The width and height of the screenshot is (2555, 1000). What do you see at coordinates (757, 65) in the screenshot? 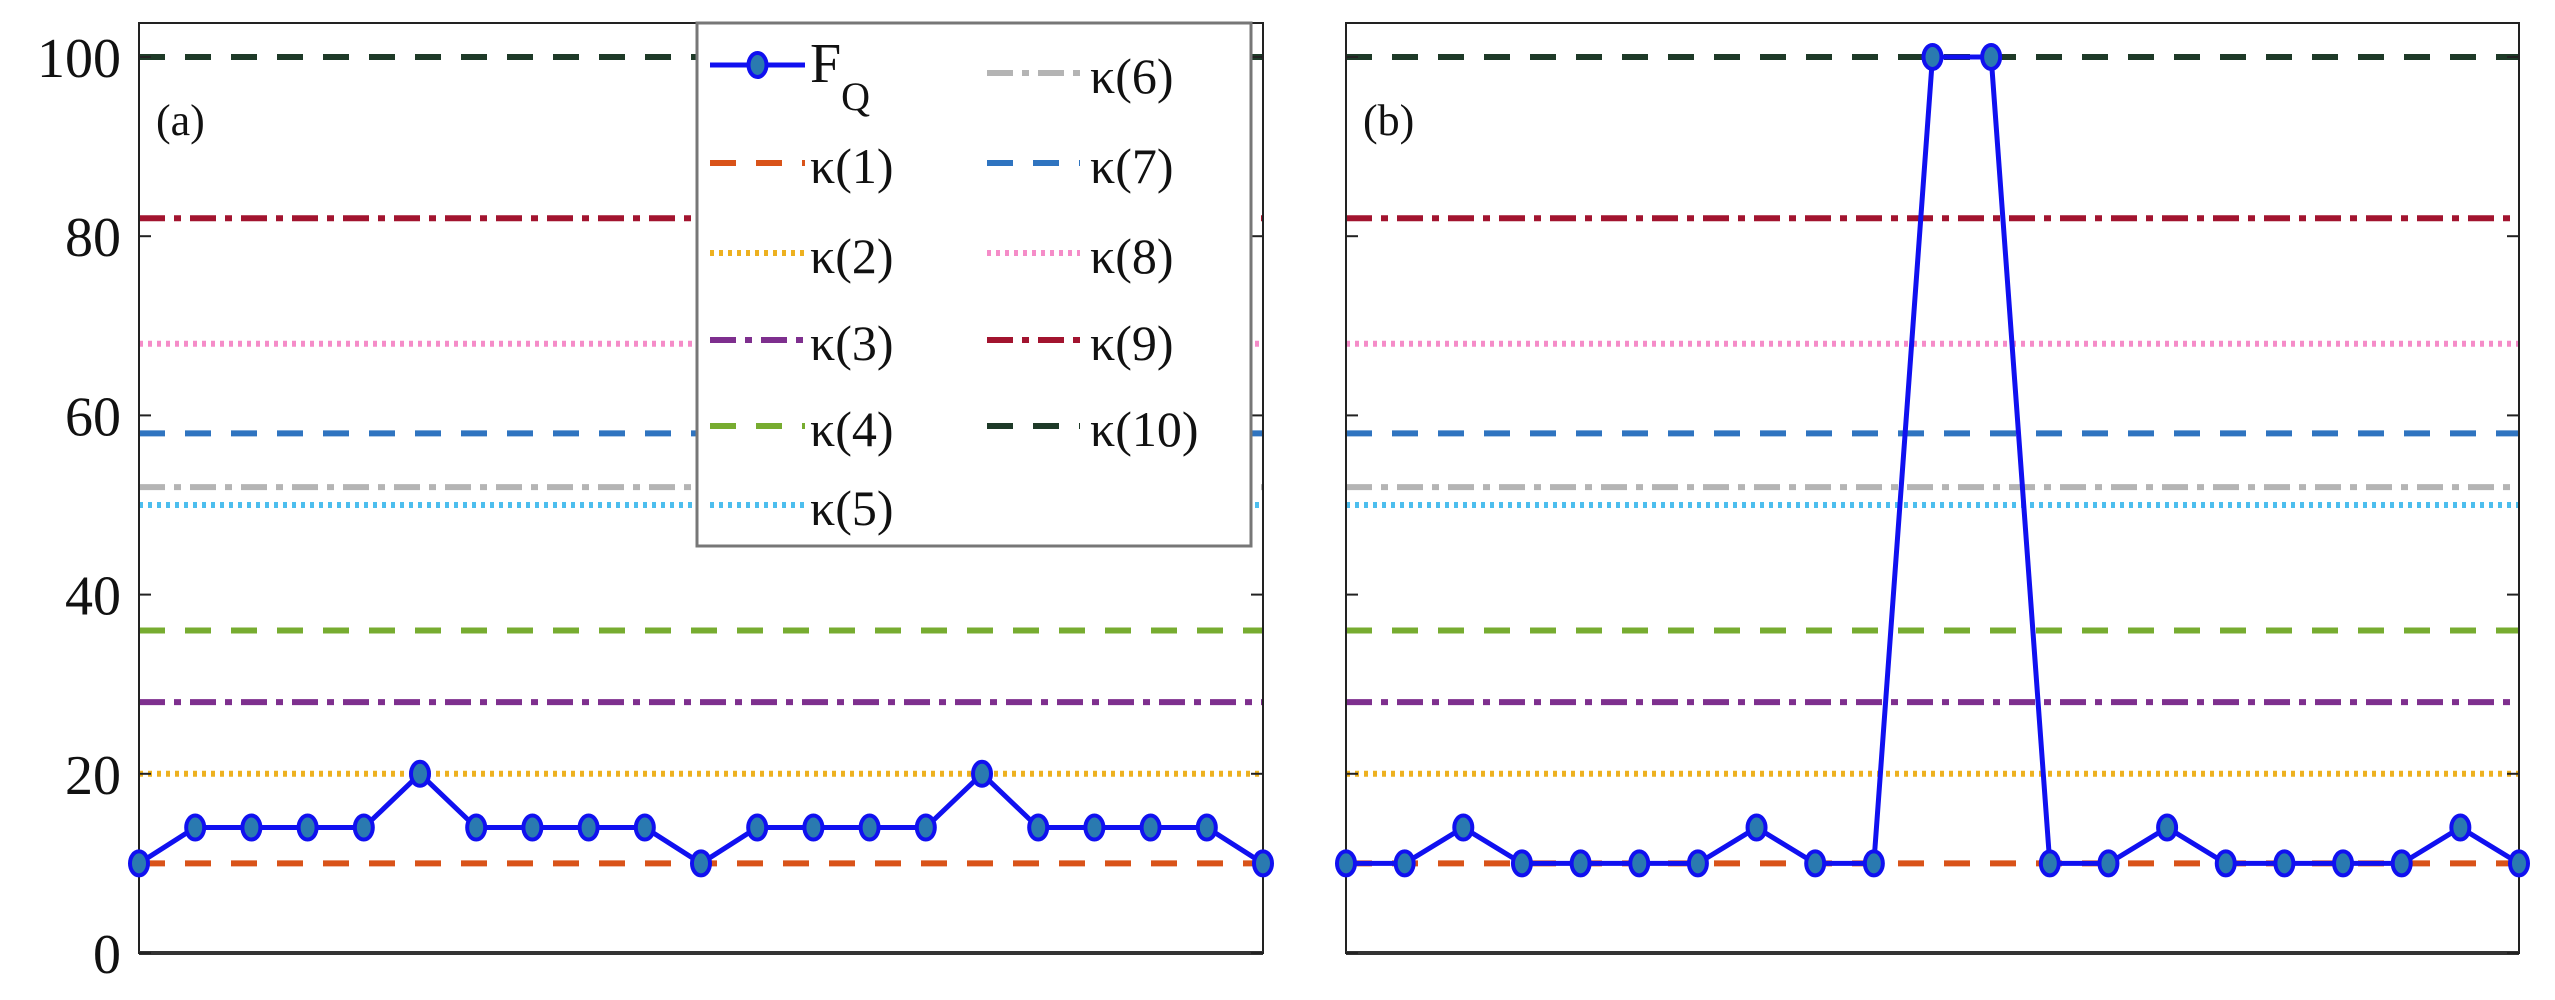
I see `legend-fq-marker` at bounding box center [757, 65].